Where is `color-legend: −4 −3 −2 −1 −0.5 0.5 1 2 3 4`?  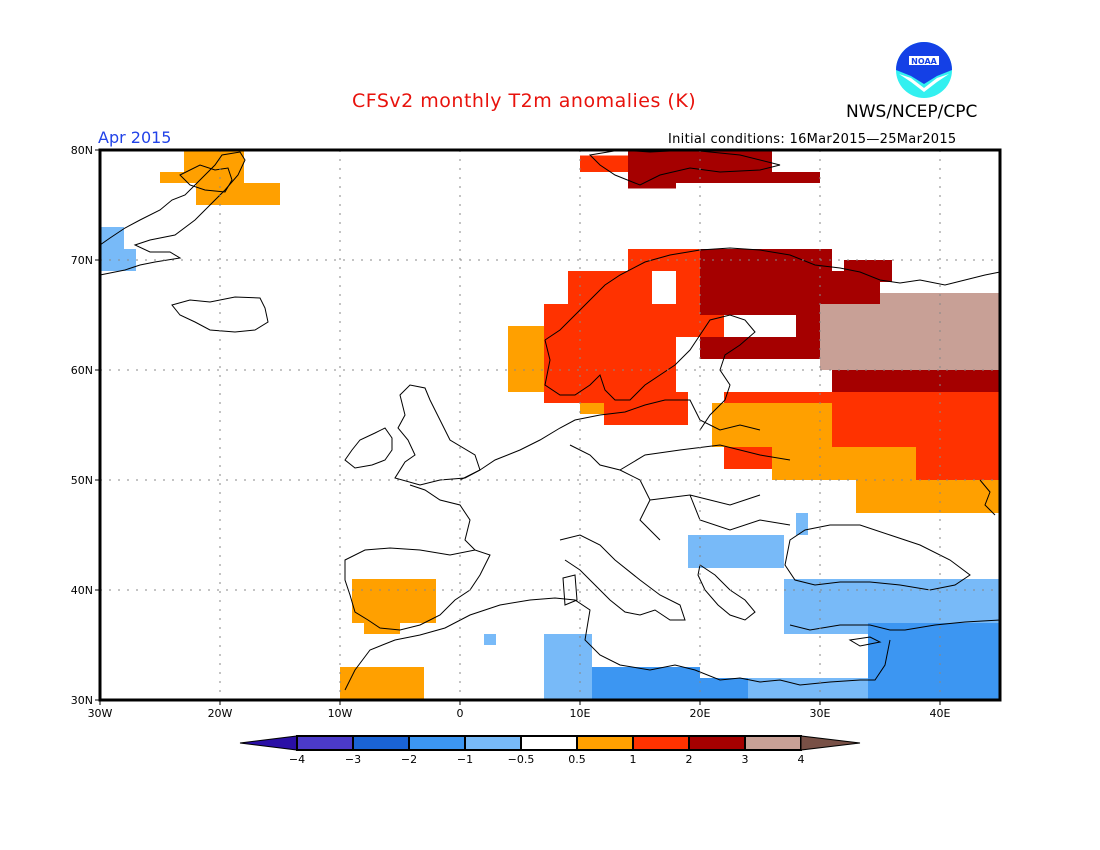 color-legend: −4 −3 −2 −1 −0.5 0.5 1 2 3 4 is located at coordinates (550, 750).